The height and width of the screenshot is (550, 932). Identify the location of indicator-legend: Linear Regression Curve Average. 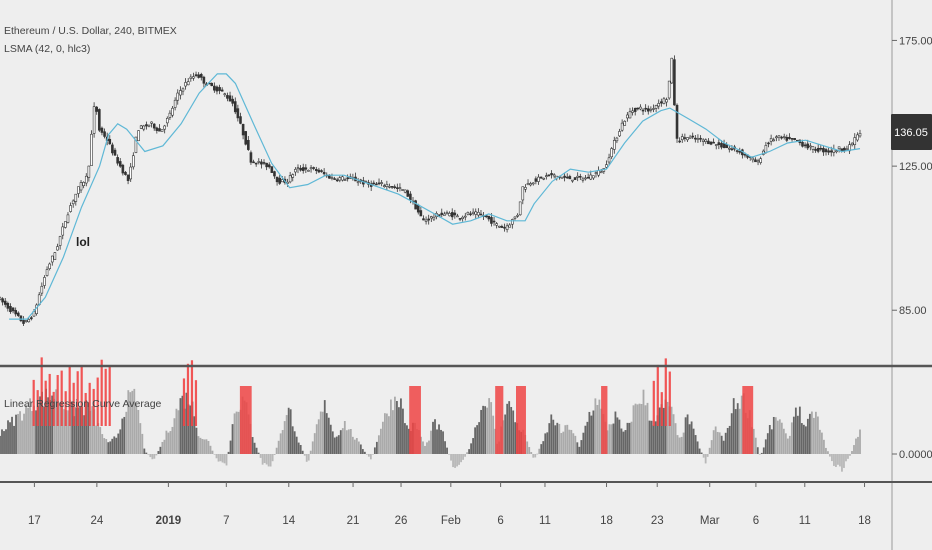
(83, 404).